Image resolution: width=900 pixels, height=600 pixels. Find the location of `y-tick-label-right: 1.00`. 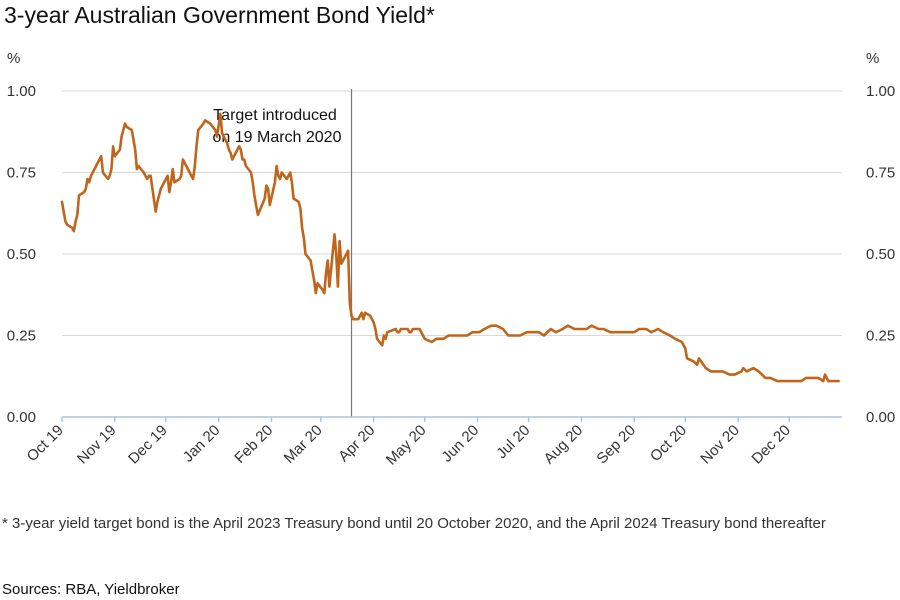

y-tick-label-right: 1.00 is located at coordinates (880, 91).